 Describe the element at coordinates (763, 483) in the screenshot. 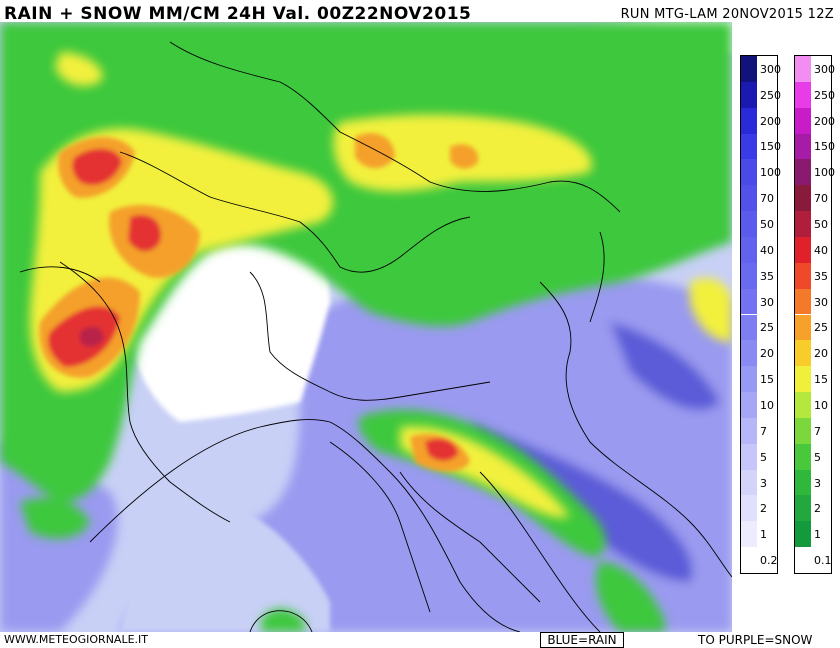

I see `rain-legend-label: 3` at that location.